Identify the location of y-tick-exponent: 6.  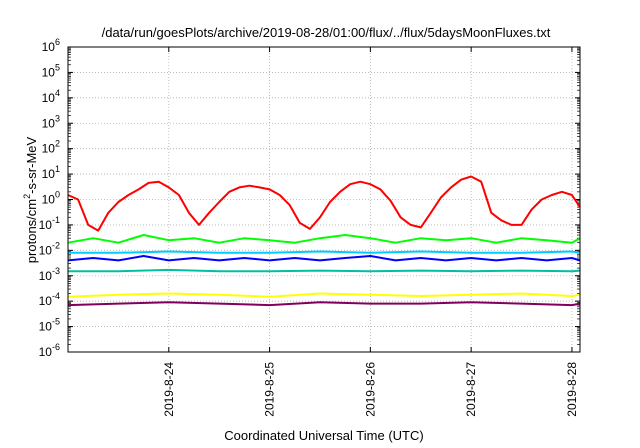
(57, 42).